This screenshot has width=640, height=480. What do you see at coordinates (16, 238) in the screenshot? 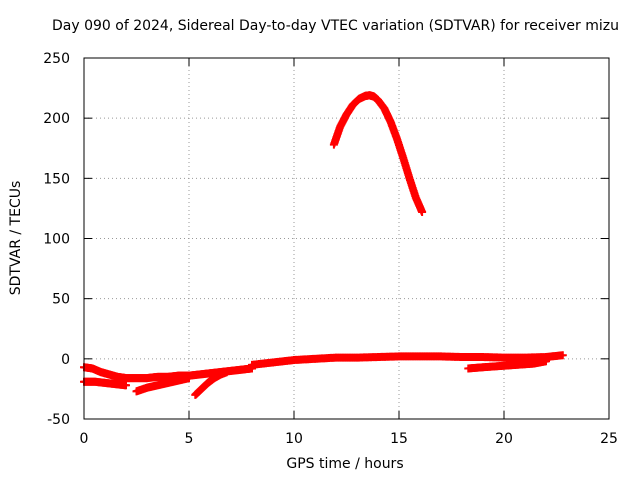
I see `y-axis-label: SDTVAR / TECUs` at bounding box center [16, 238].